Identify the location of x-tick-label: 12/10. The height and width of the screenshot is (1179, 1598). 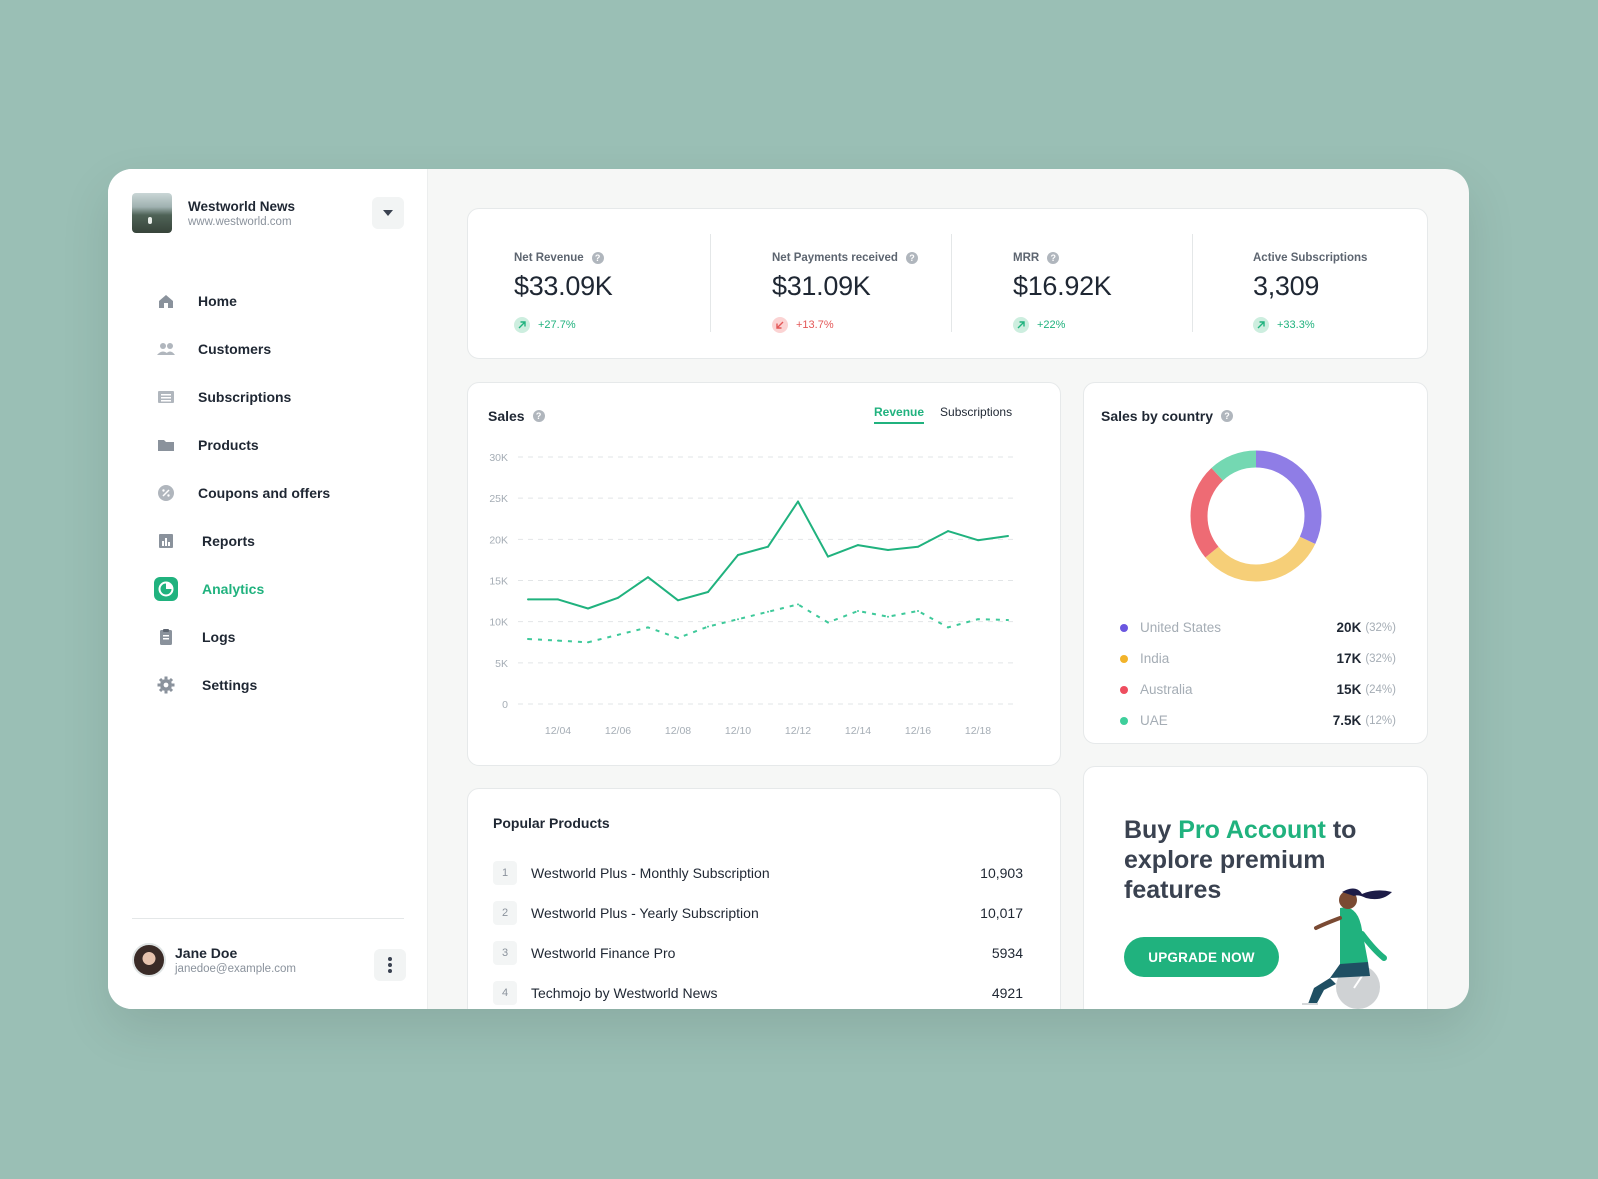
(738, 731).